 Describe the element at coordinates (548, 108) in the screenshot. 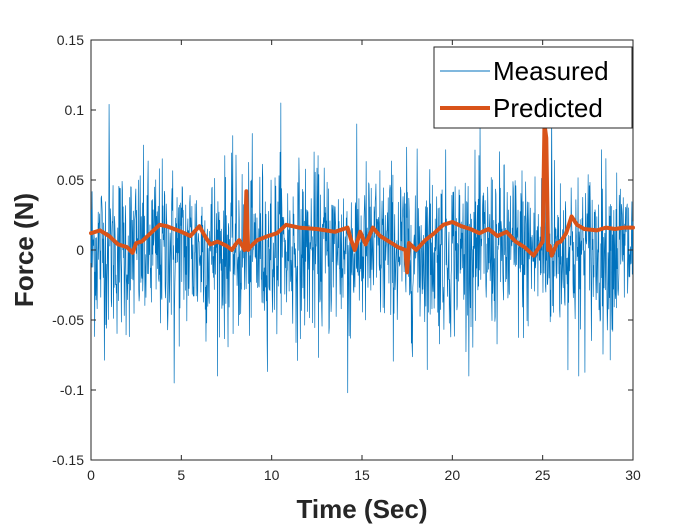

I see `legend-label-predicted: Predicted` at that location.